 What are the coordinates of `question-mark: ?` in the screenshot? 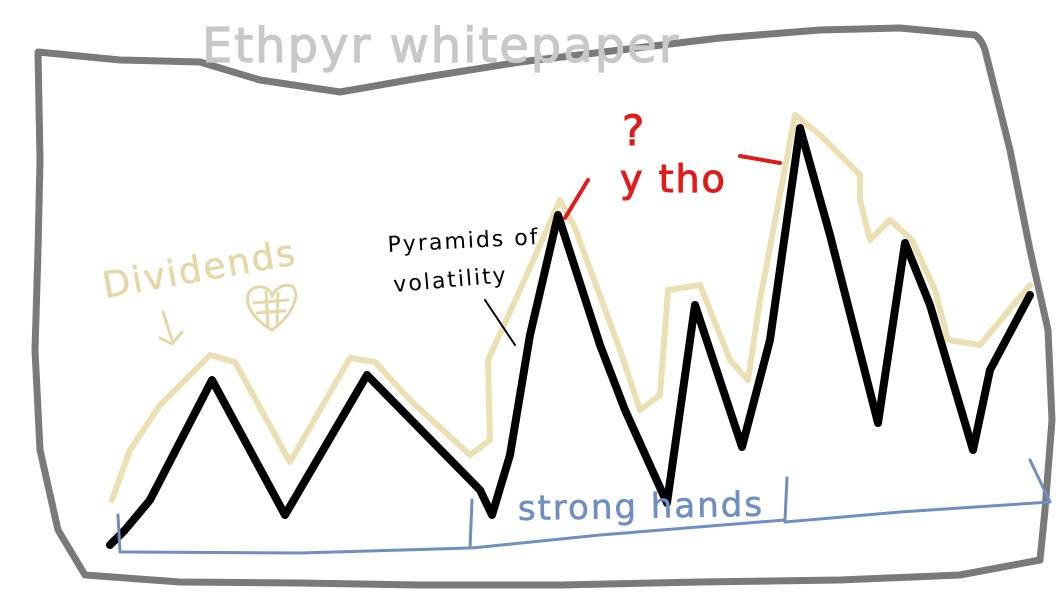 It's located at (634, 130).